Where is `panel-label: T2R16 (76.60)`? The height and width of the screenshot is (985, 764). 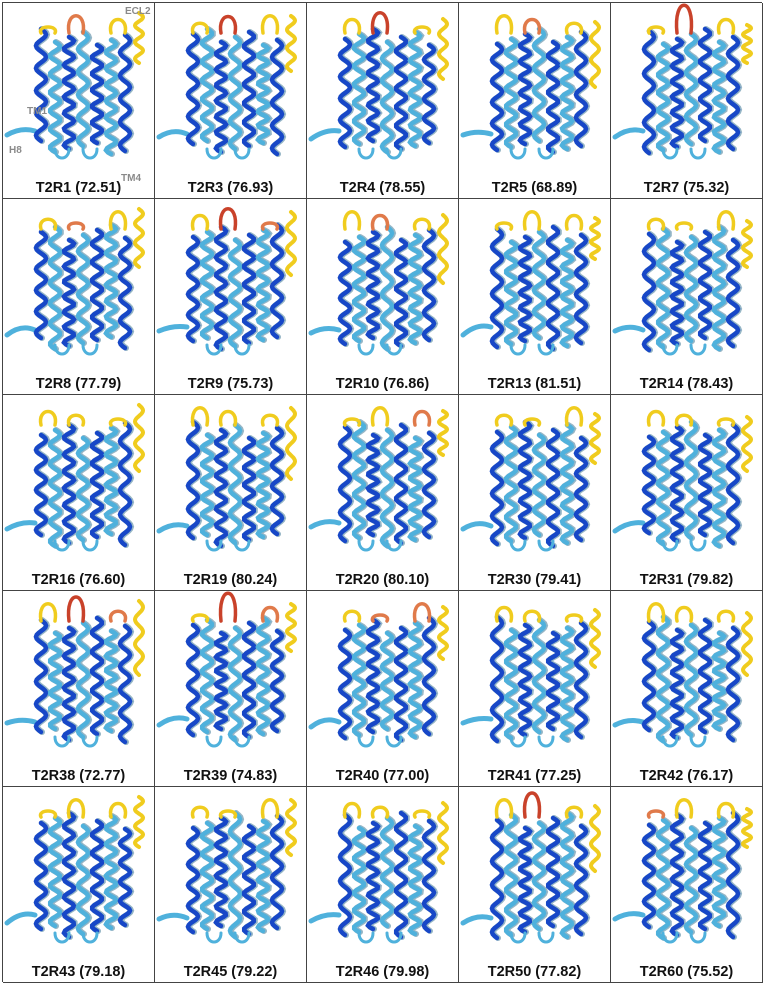 panel-label: T2R16 (76.60) is located at coordinates (78, 580).